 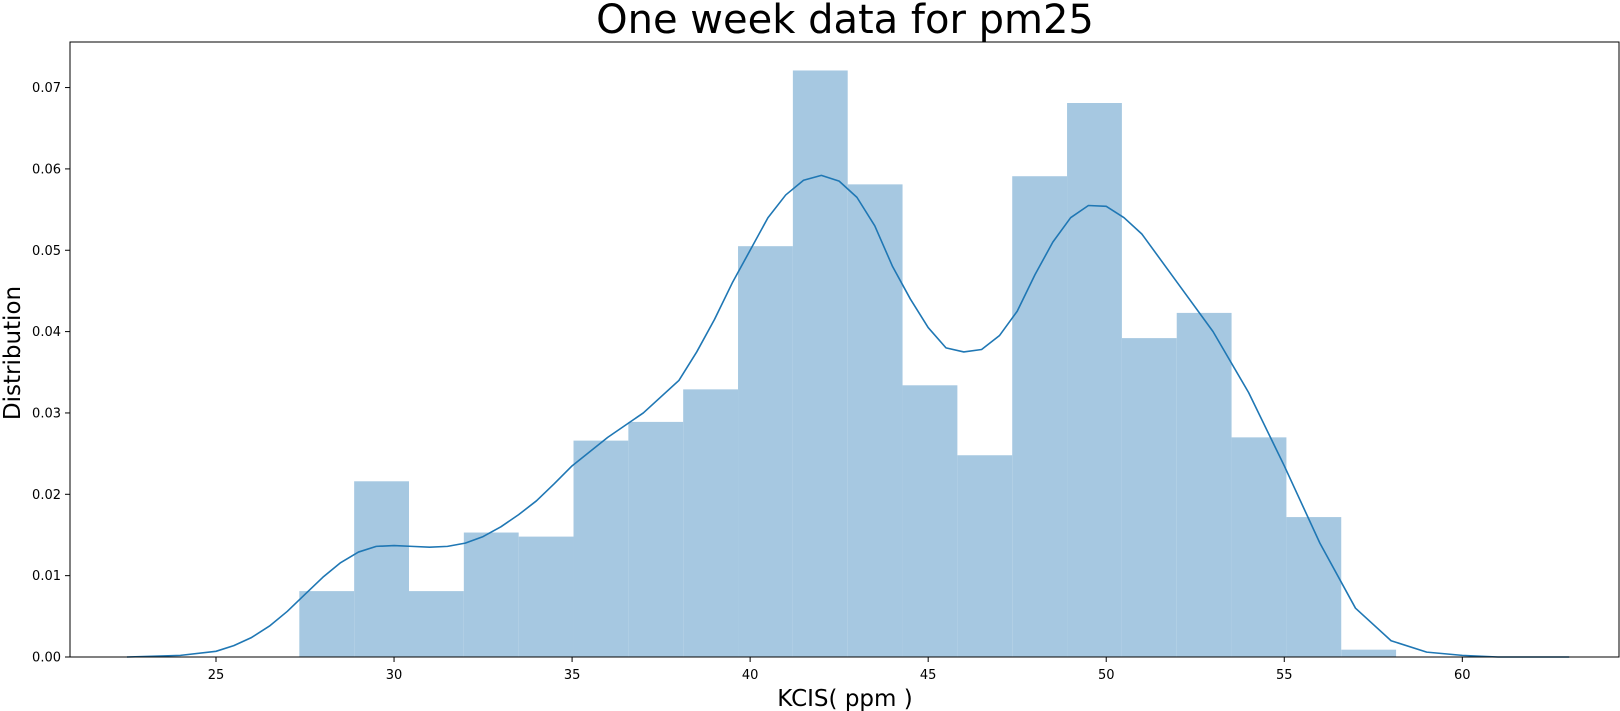 I want to click on x-tick-label: 40, so click(x=750, y=675).